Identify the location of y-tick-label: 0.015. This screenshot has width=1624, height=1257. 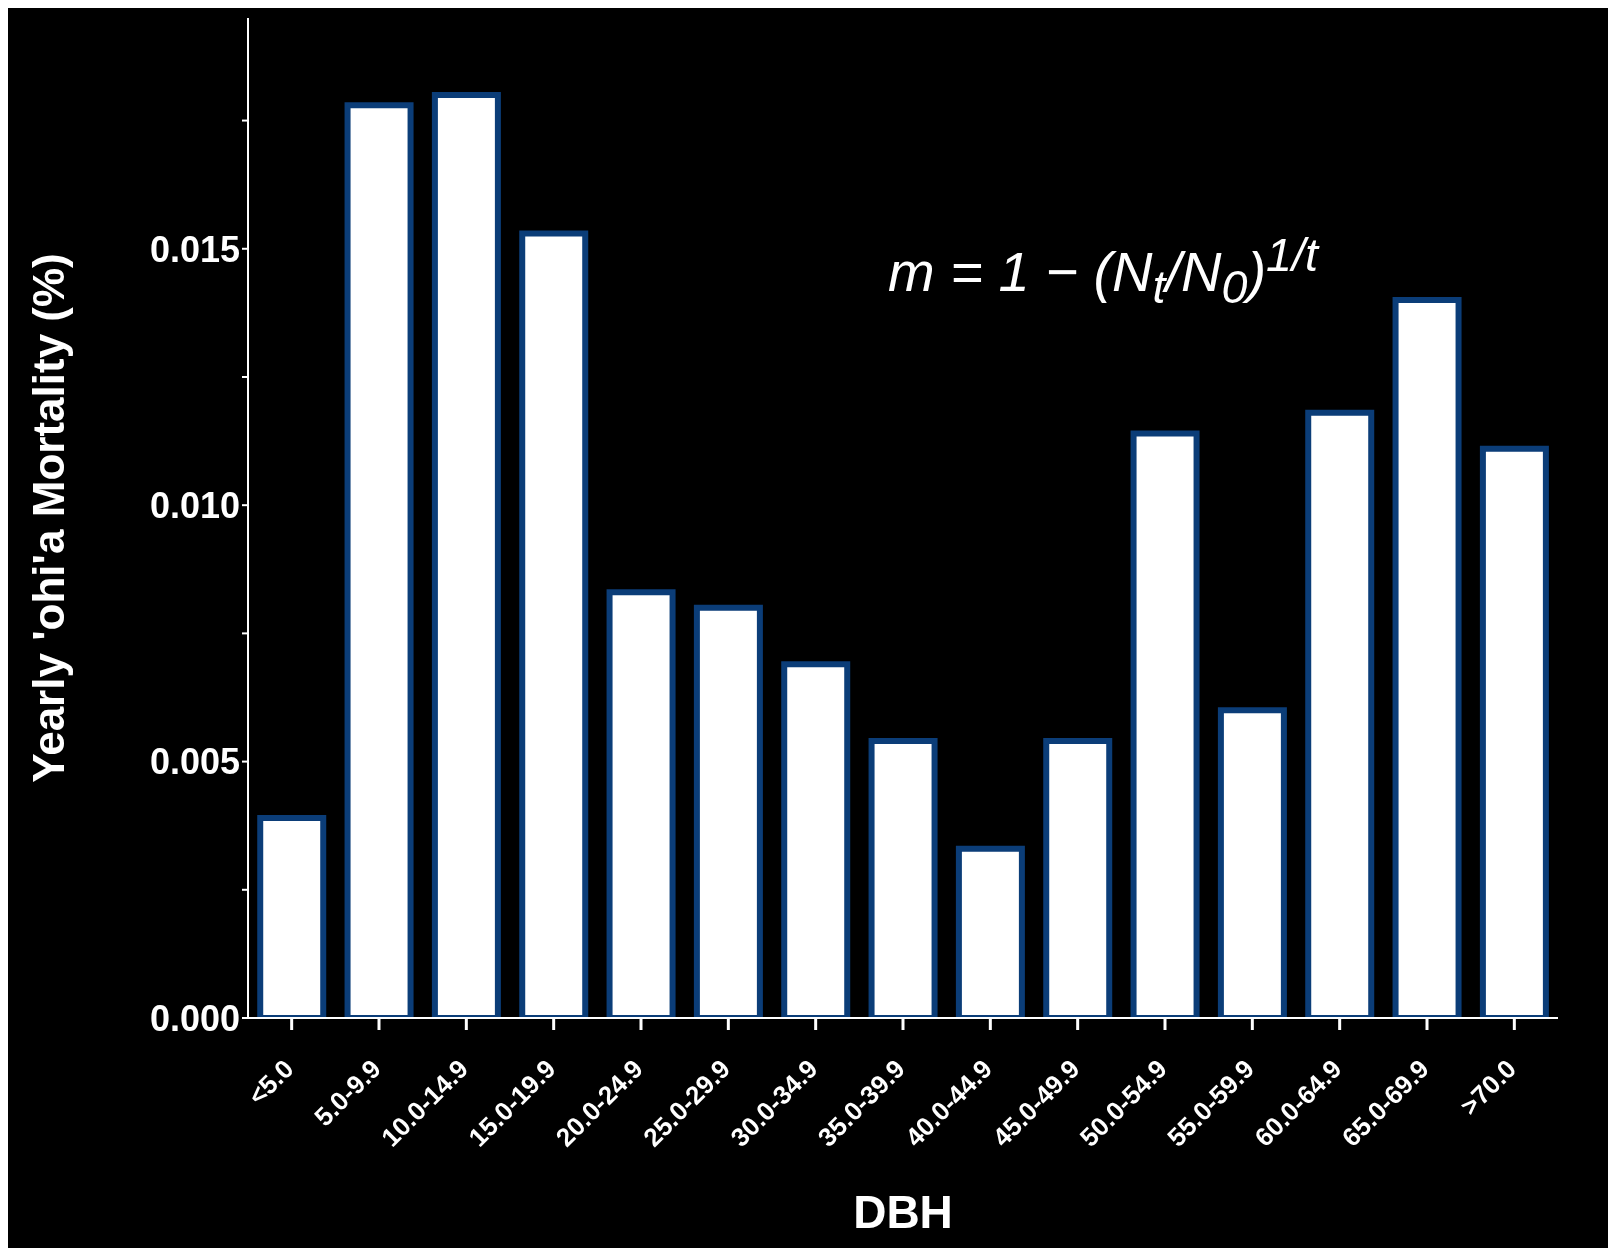
(194, 249).